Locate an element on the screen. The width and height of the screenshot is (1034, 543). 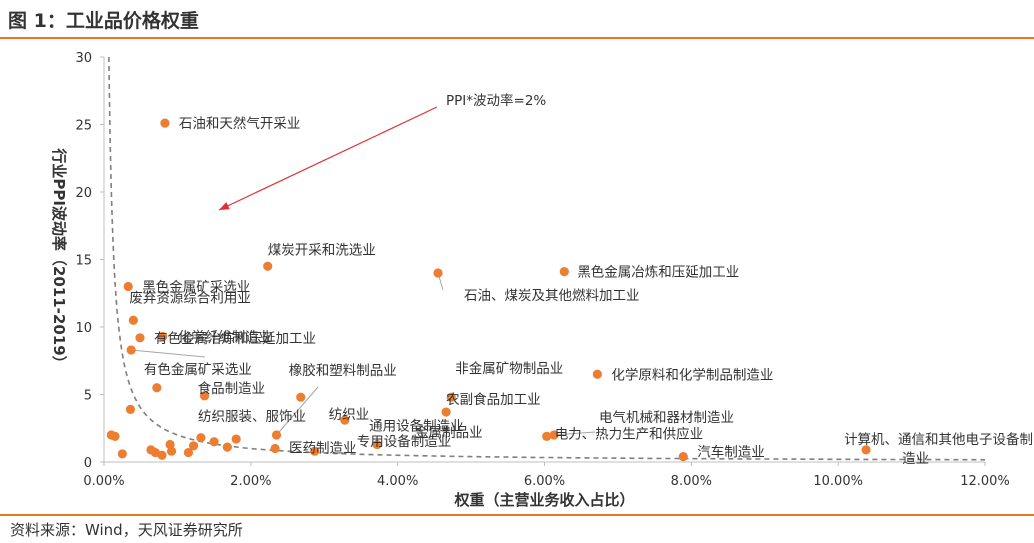
figure-title: 图 1：工业品价格权重 is located at coordinates (103, 21).